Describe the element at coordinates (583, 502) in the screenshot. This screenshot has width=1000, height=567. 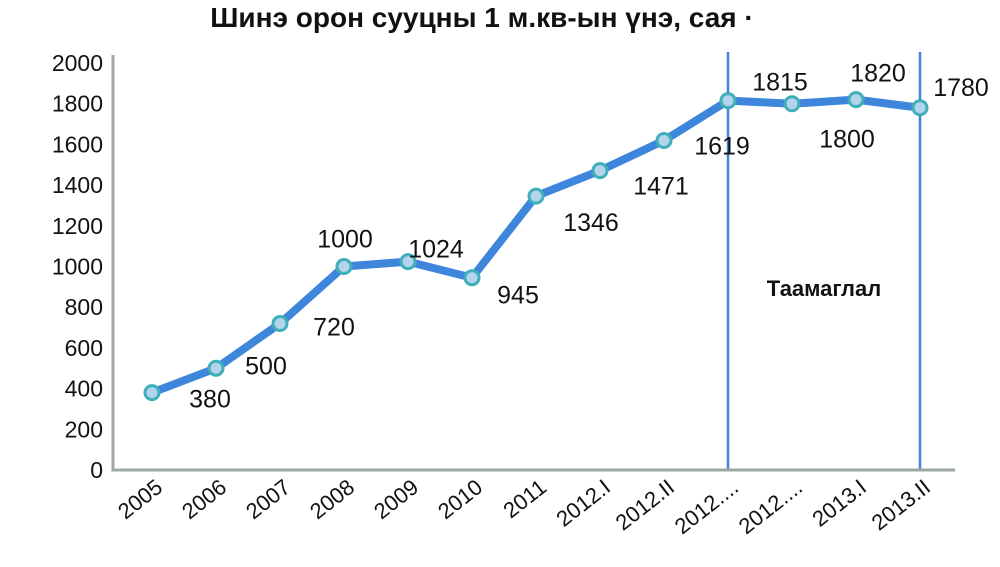
I see `x-tick-label: 2012.I` at that location.